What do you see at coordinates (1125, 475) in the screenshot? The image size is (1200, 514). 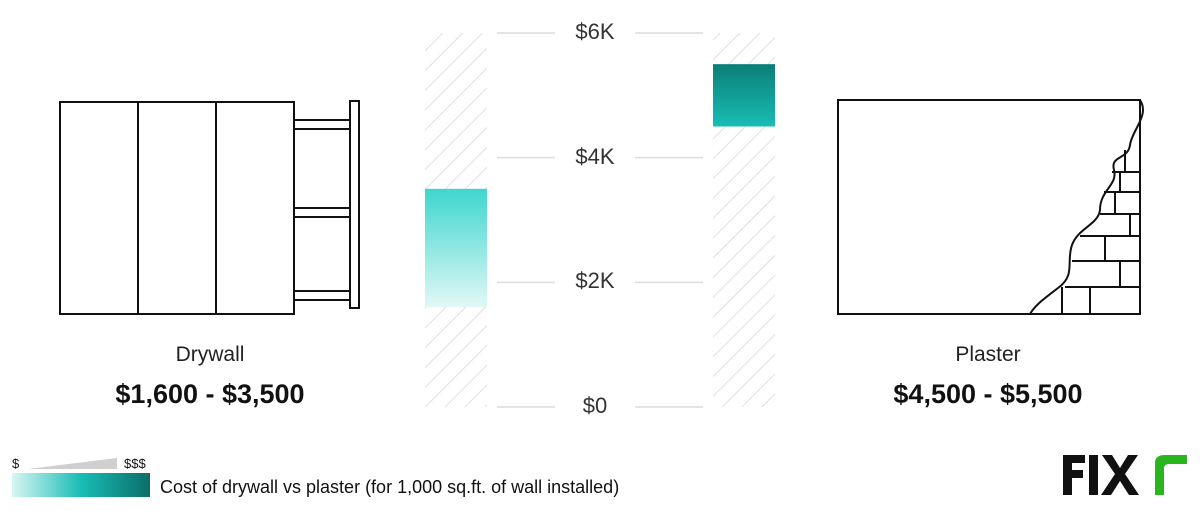 I see `fixr-logo` at bounding box center [1125, 475].